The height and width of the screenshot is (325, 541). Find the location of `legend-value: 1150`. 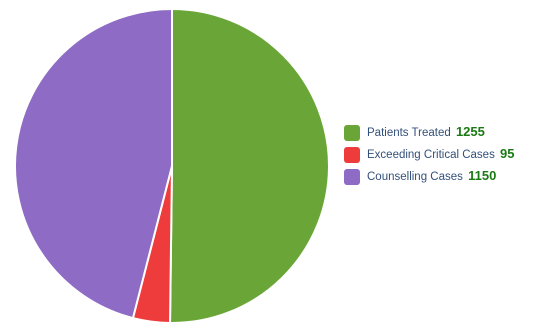

legend-value: 1150 is located at coordinates (482, 175).